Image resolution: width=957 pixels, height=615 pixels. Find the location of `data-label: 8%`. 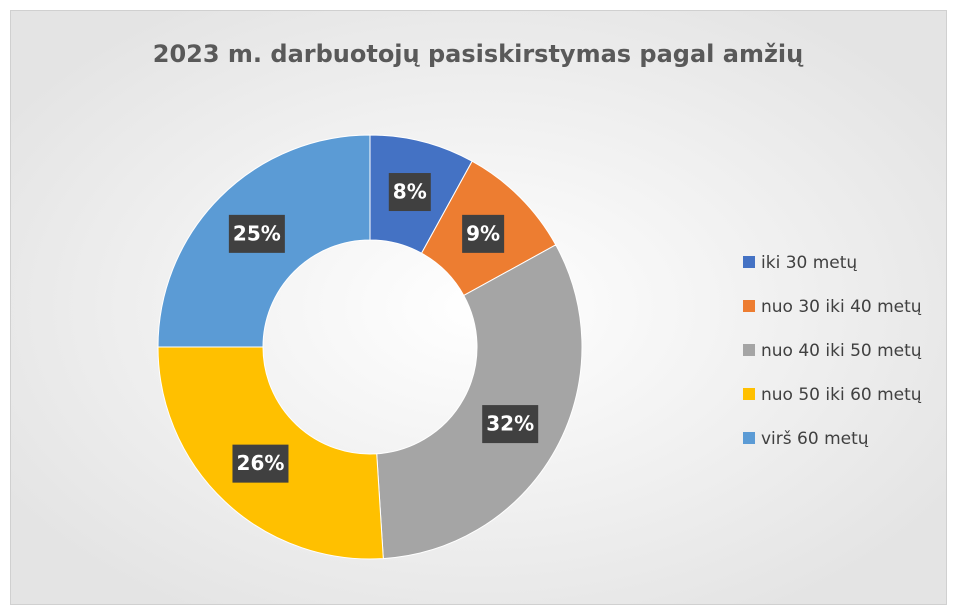

data-label: 8% is located at coordinates (410, 192).